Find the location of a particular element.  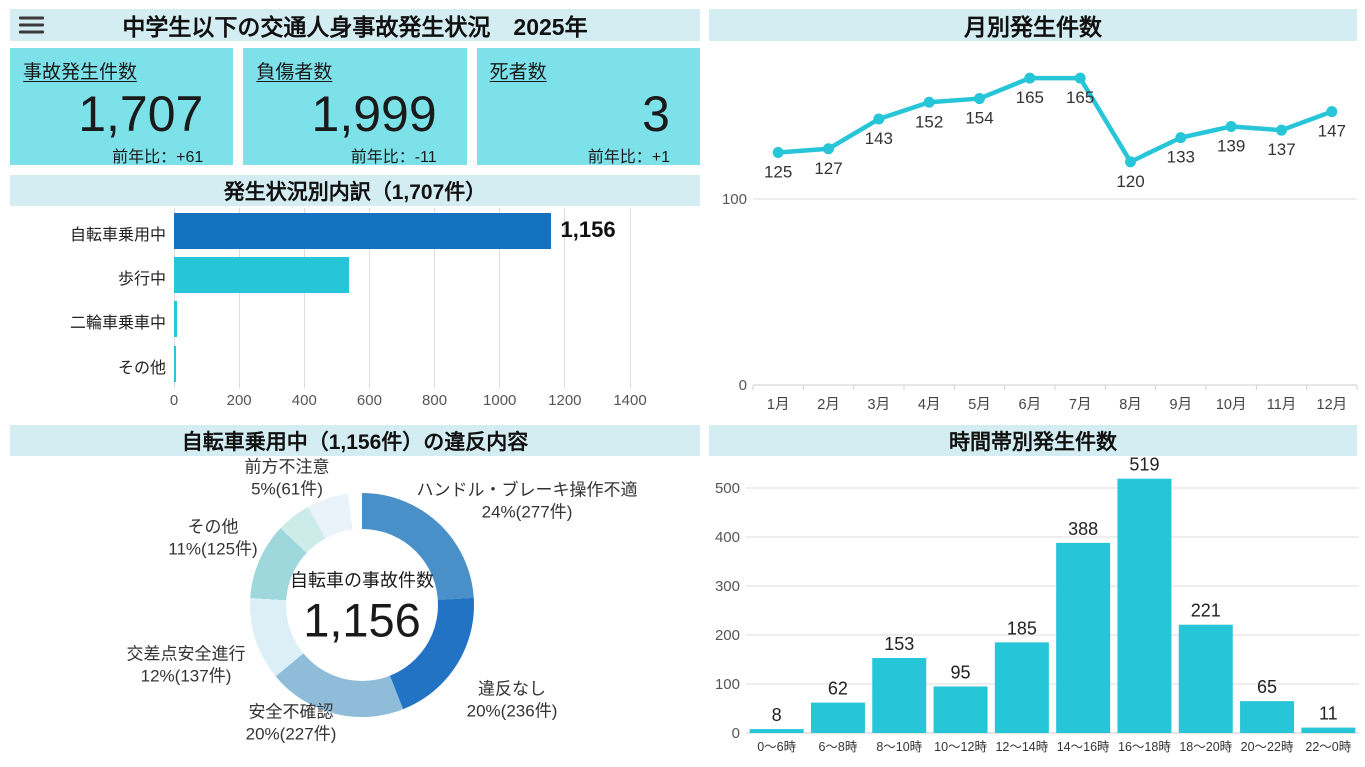

bar-20〜22時 is located at coordinates (1267, 717).